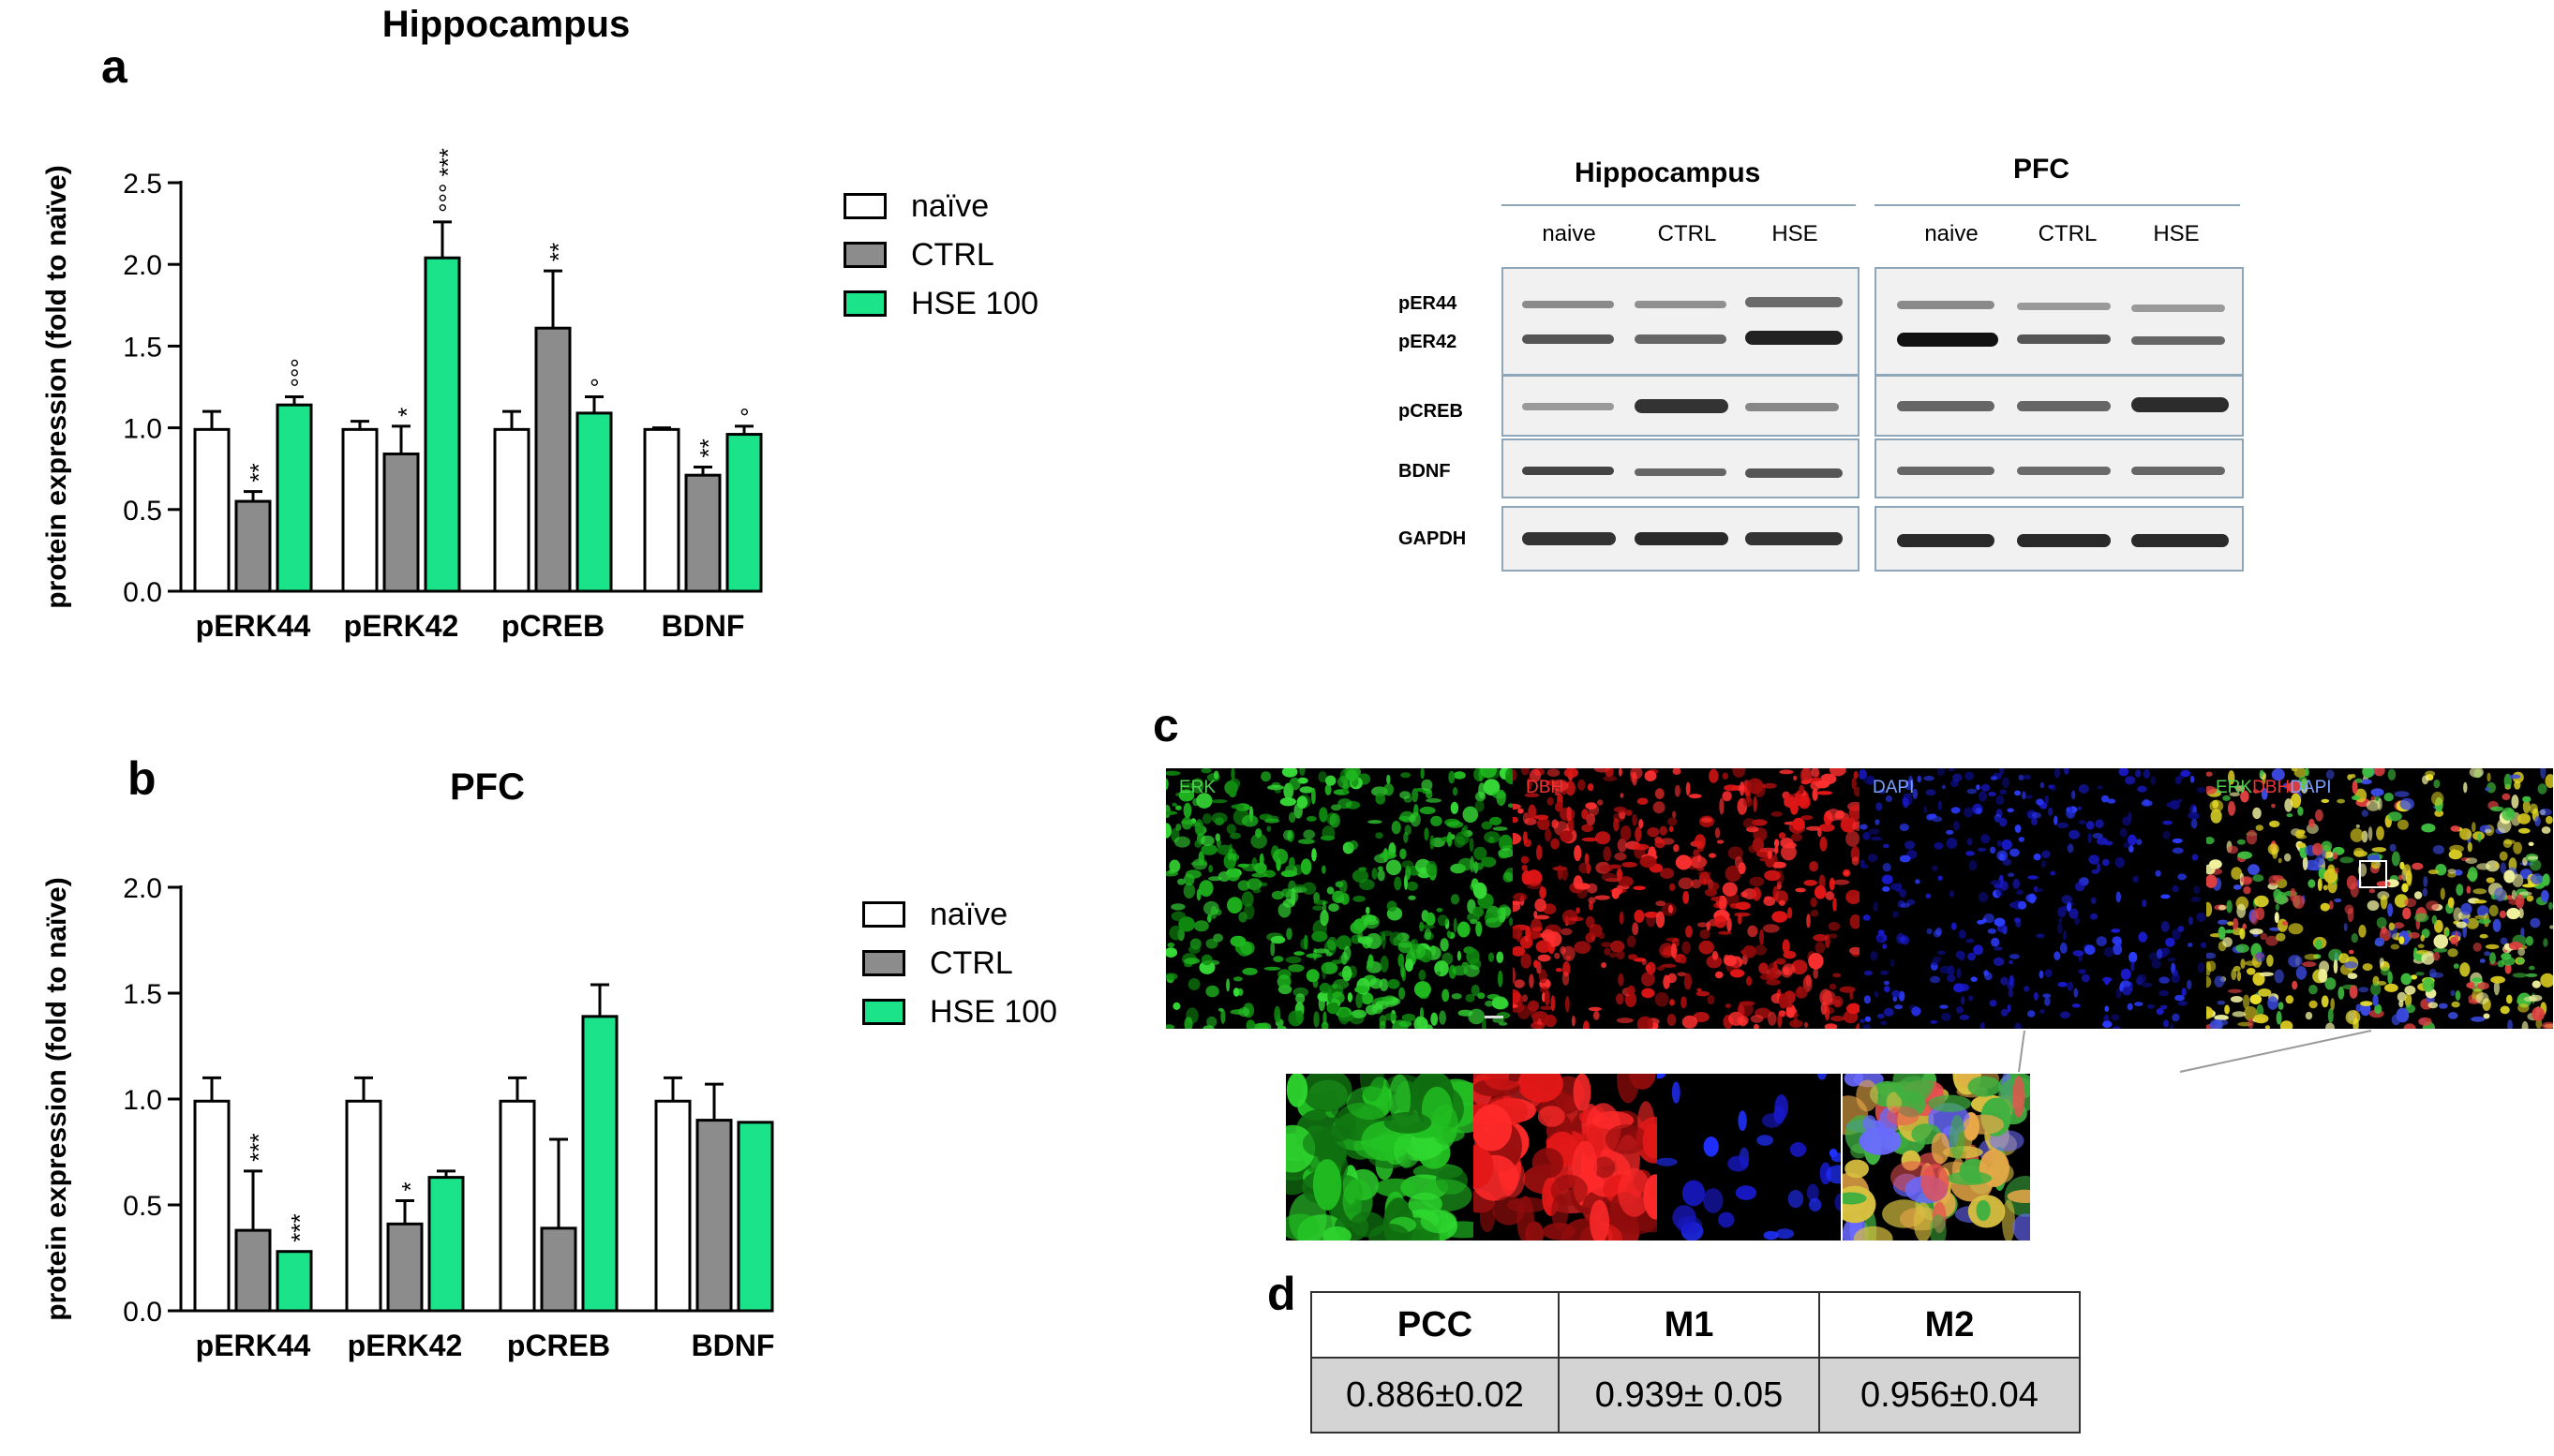 This screenshot has height=1456, width=2554. What do you see at coordinates (142, 994) in the screenshot?
I see `y-tick-label: 1.5` at bounding box center [142, 994].